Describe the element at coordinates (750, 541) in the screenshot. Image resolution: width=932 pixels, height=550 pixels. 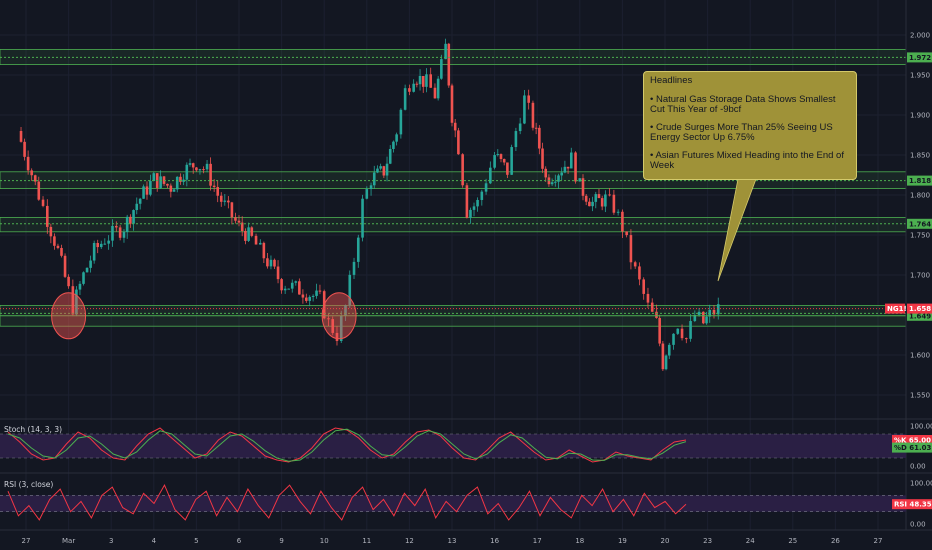
I see `time-tick: 24` at that location.